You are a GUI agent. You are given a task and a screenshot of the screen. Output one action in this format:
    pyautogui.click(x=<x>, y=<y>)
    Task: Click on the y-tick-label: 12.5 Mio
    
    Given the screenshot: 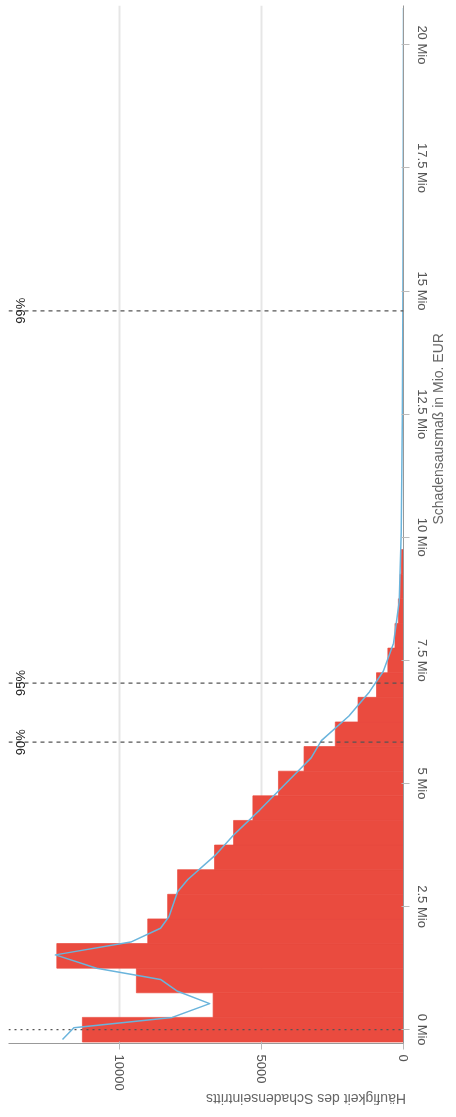 What is the action you would take?
    pyautogui.click(x=422, y=414)
    